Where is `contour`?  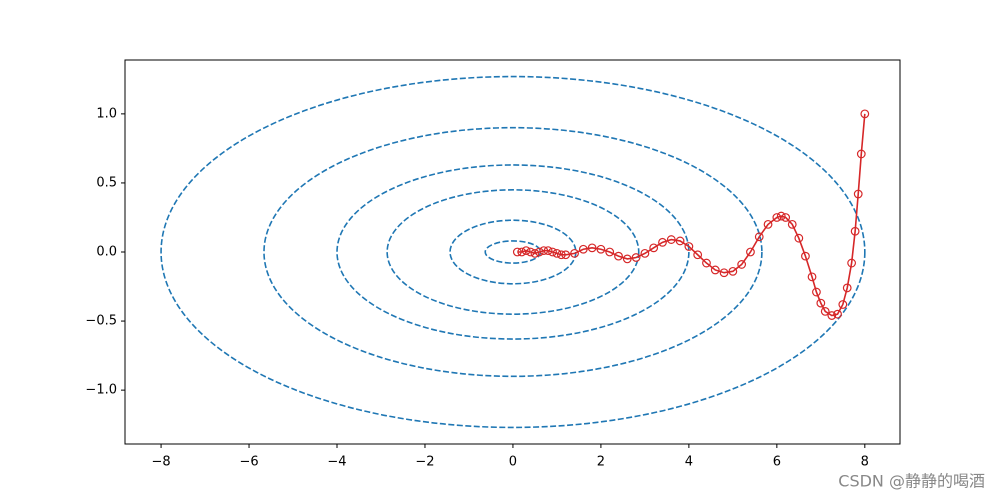
contour is located at coordinates (513, 252).